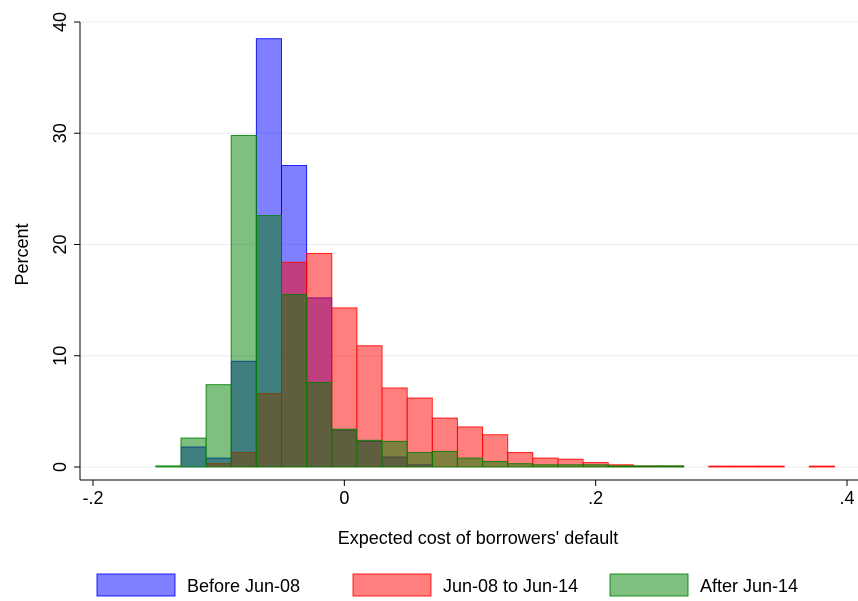 This screenshot has height=601, width=858. What do you see at coordinates (60, 22) in the screenshot?
I see `y-tick-label-4: 40` at bounding box center [60, 22].